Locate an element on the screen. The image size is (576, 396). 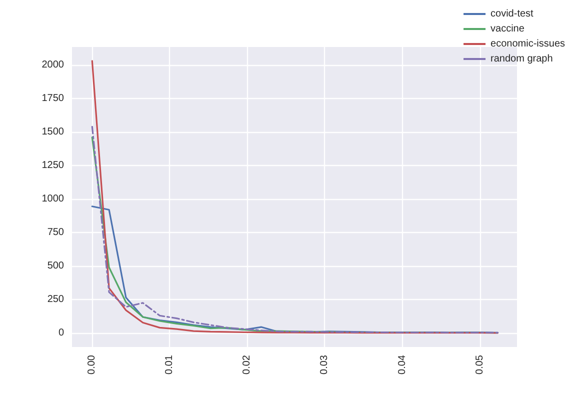
y-tick-label: 1500 is located at coordinates (53, 132).